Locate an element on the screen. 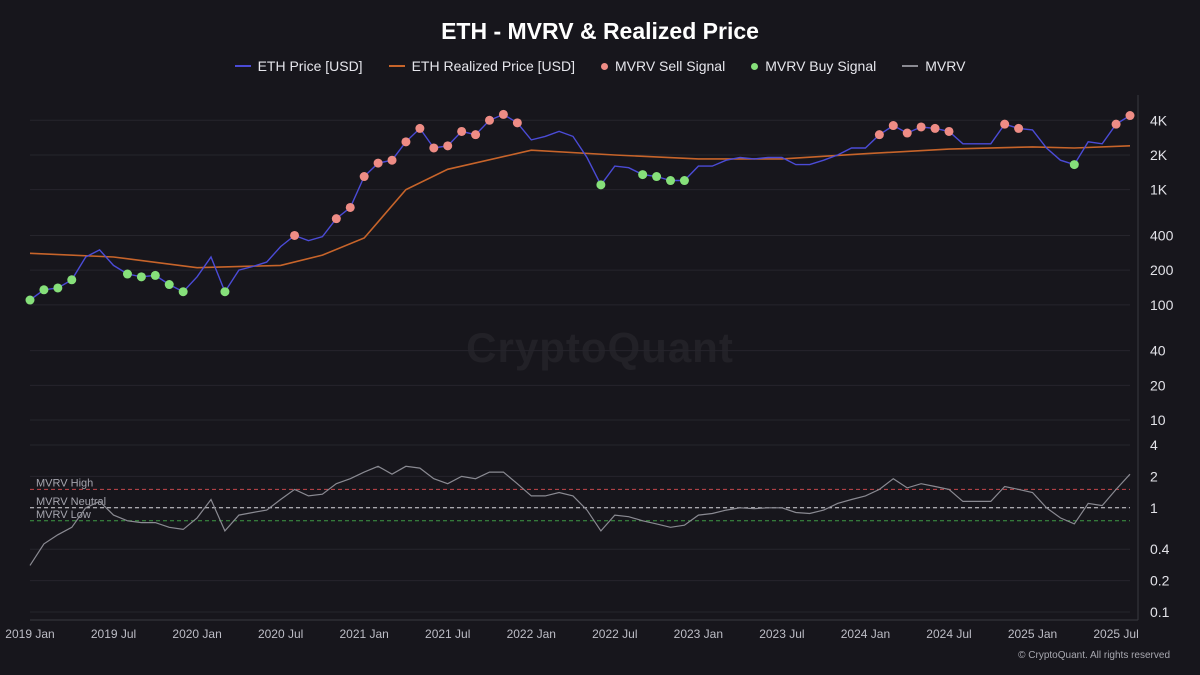 This screenshot has height=675, width=1200. legend-label: MVRV is located at coordinates (945, 66).